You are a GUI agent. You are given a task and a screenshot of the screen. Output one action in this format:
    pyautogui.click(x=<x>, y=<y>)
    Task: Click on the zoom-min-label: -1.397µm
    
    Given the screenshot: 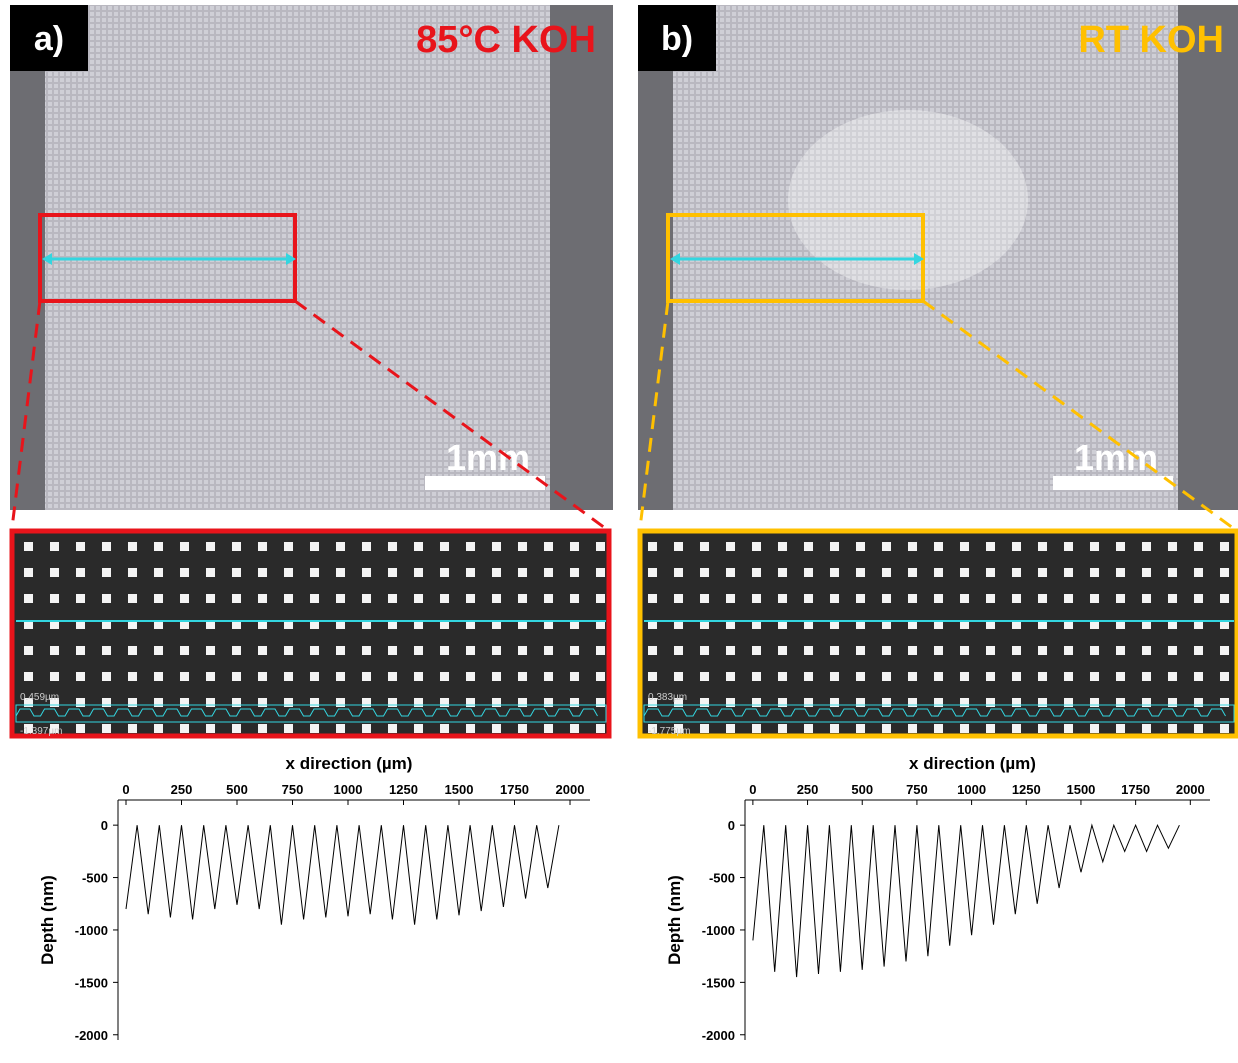 What is the action you would take?
    pyautogui.click(x=41, y=731)
    